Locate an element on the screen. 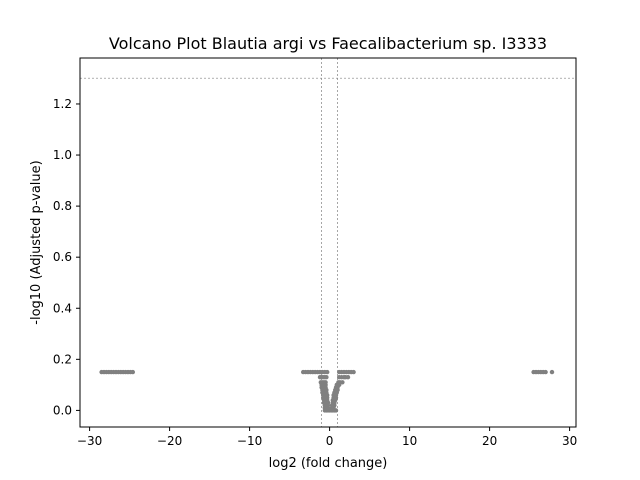  y-tick-label: 1.0 is located at coordinates (62, 155).